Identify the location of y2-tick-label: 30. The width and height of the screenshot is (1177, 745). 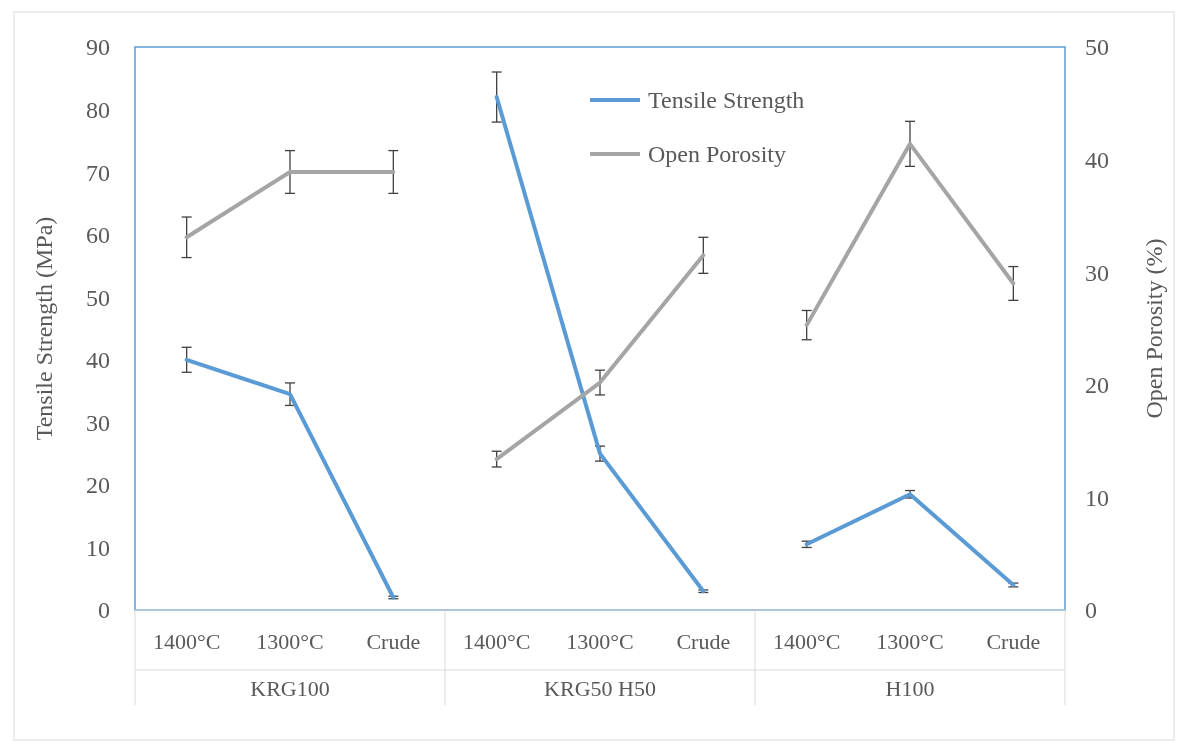
(1097, 272).